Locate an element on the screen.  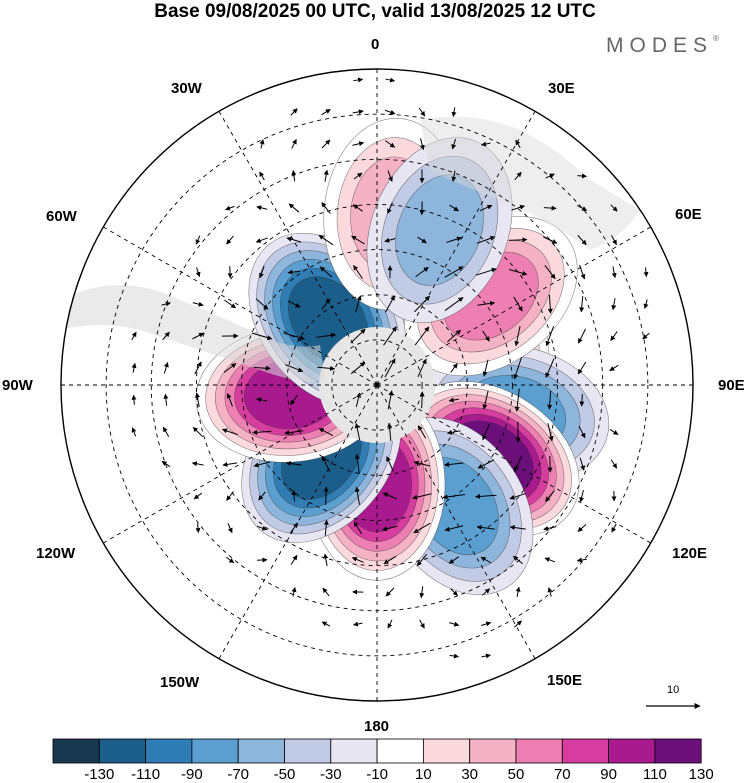
lon-label-30e: 30E is located at coordinates (561, 88).